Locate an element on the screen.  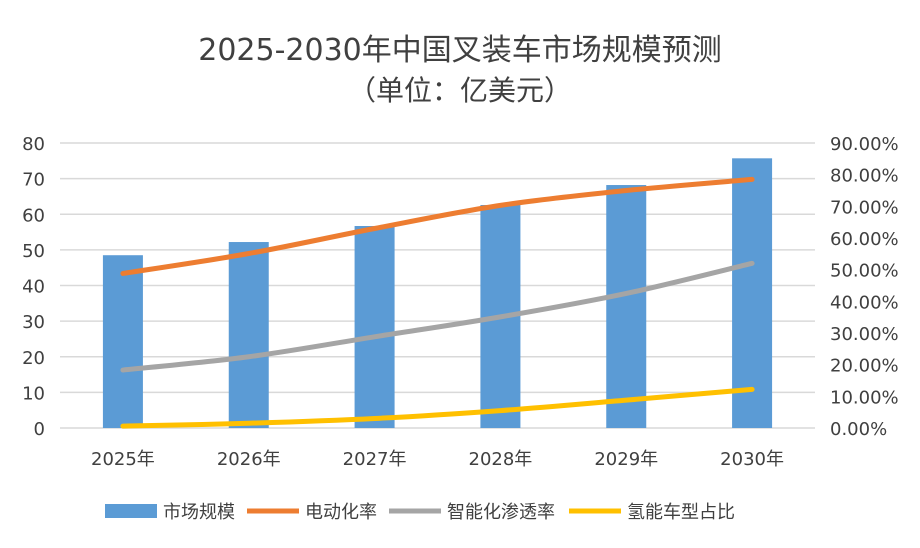
y-right-tick-label: 40.00% is located at coordinates (864, 302).